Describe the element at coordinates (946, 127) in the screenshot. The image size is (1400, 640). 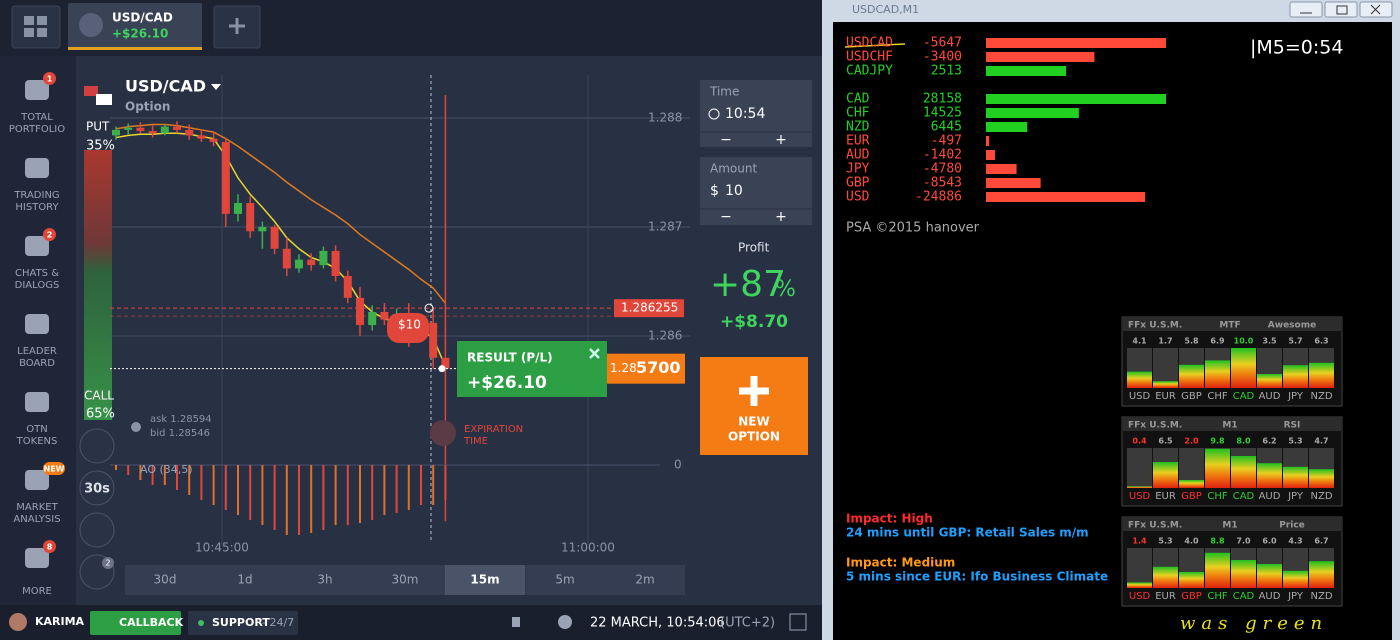
I see `strength-value: 6445` at that location.